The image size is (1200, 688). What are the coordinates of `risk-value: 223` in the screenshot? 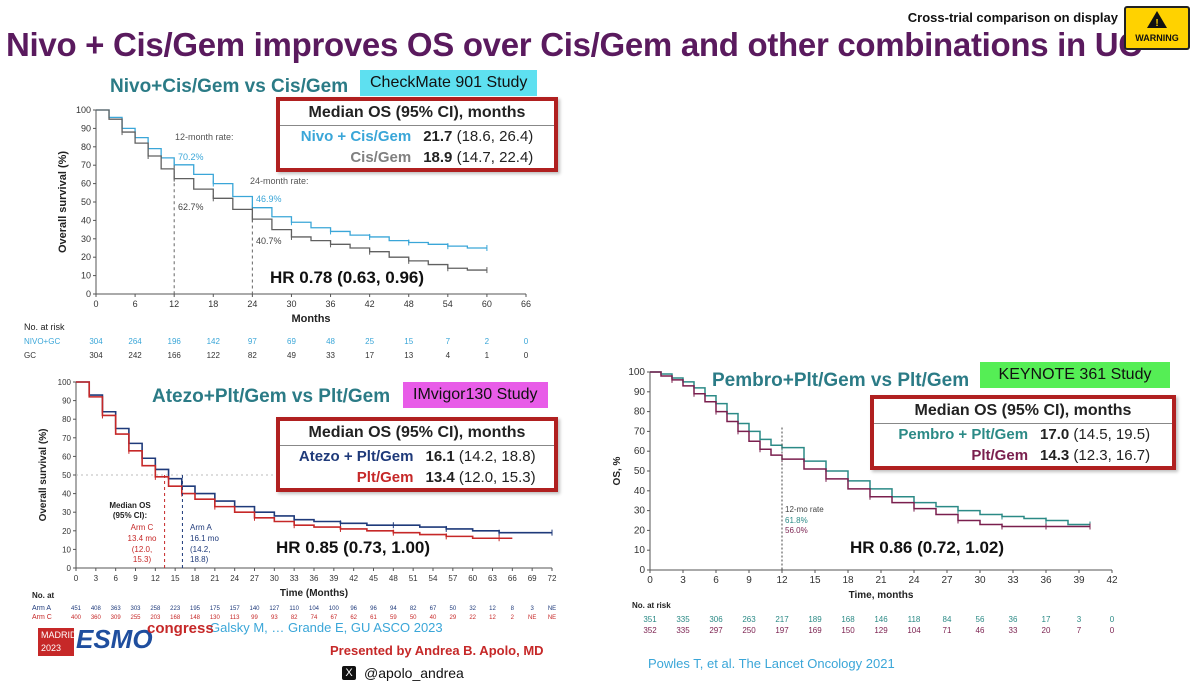 It's located at (175, 609).